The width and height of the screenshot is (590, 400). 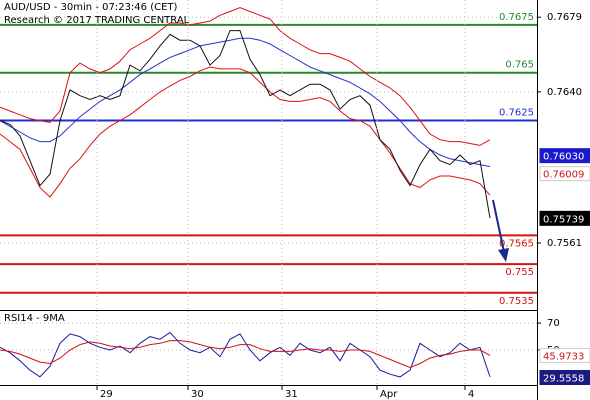 What do you see at coordinates (516, 17) in the screenshot?
I see `level-label: 0.7675` at bounding box center [516, 17].